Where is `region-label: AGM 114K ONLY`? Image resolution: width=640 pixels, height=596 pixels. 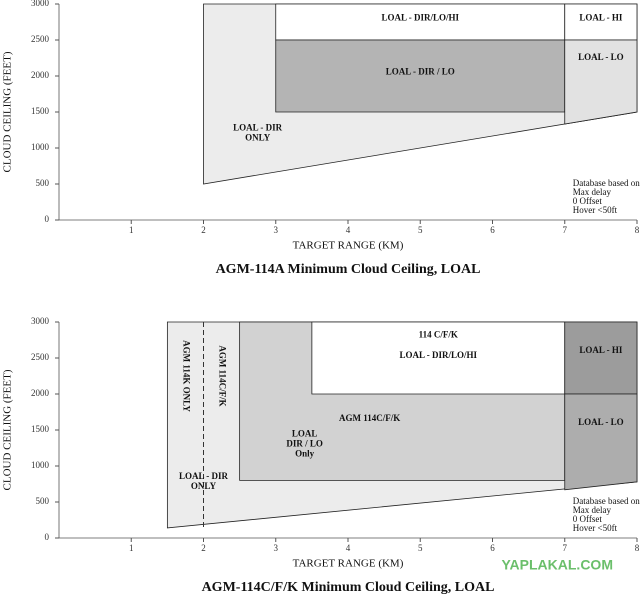
region-label: AGM 114K ONLY is located at coordinates (186, 376).